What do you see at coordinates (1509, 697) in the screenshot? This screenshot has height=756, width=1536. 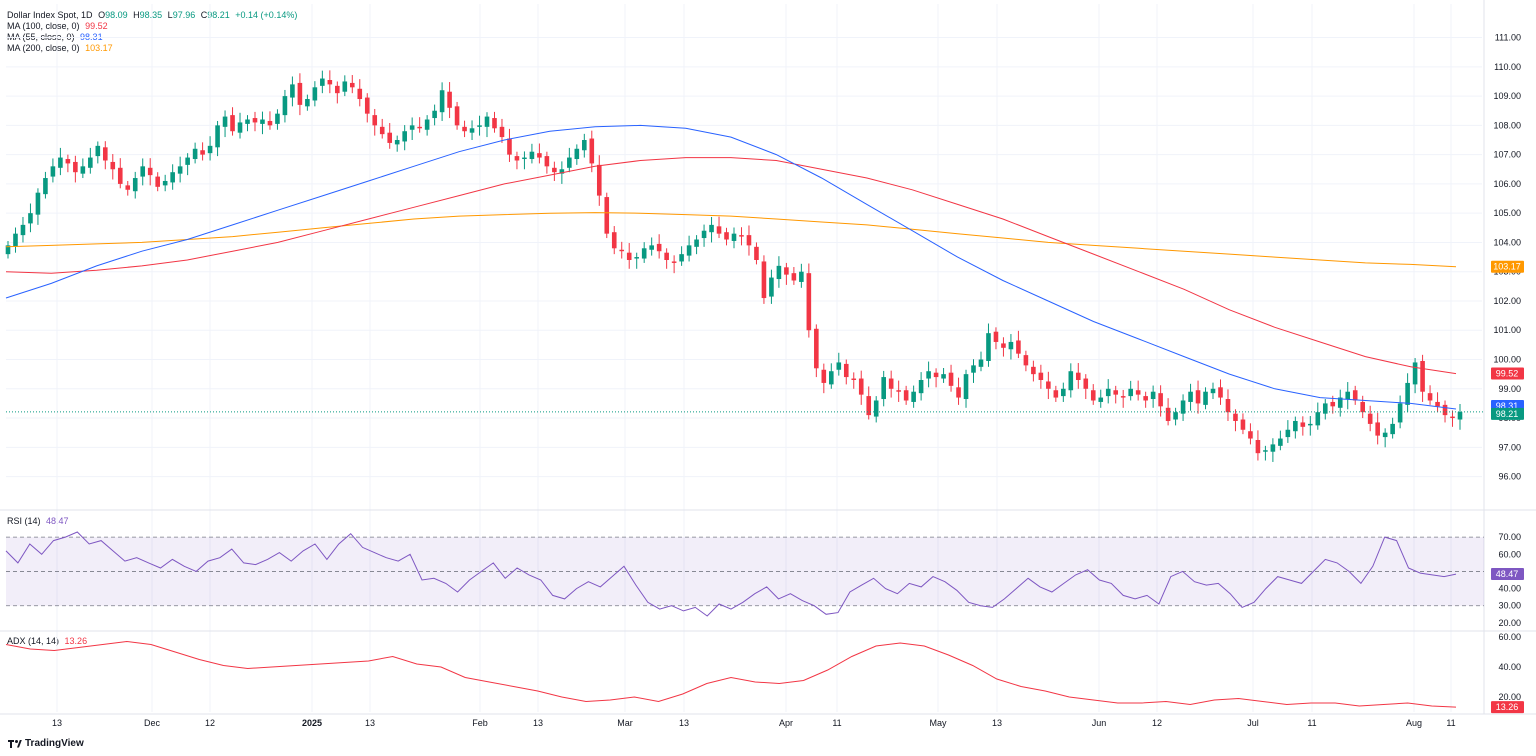 I see `adx-tick-label: 20.00` at bounding box center [1509, 697].